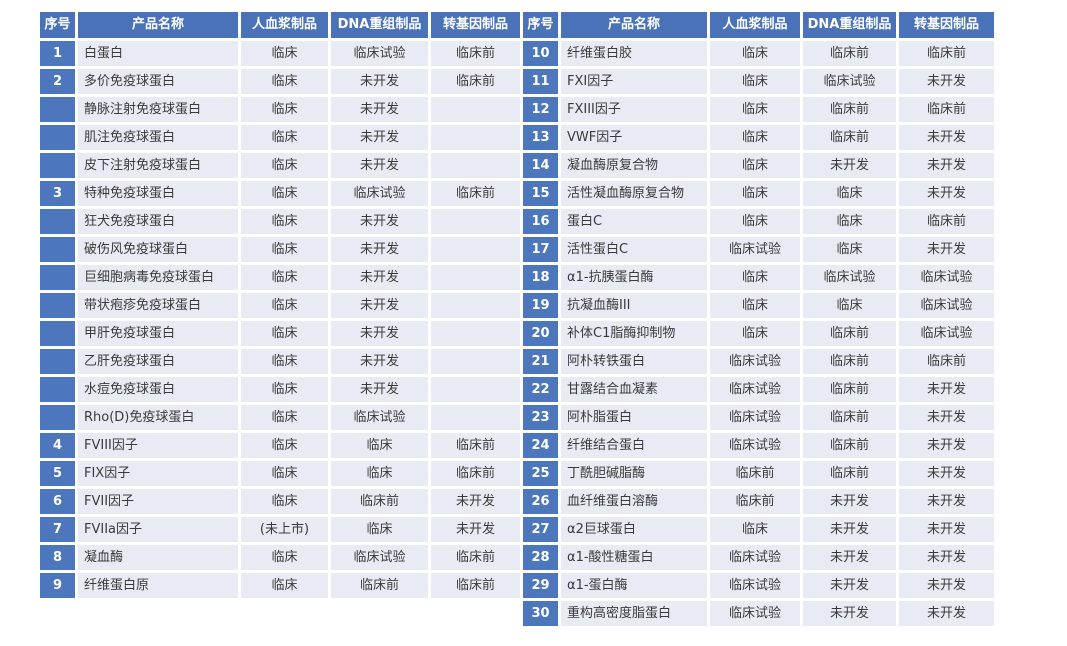 This screenshot has width=1067, height=646. What do you see at coordinates (849, 25) in the screenshot?
I see `column-header-dna: DNA重组制品` at bounding box center [849, 25].